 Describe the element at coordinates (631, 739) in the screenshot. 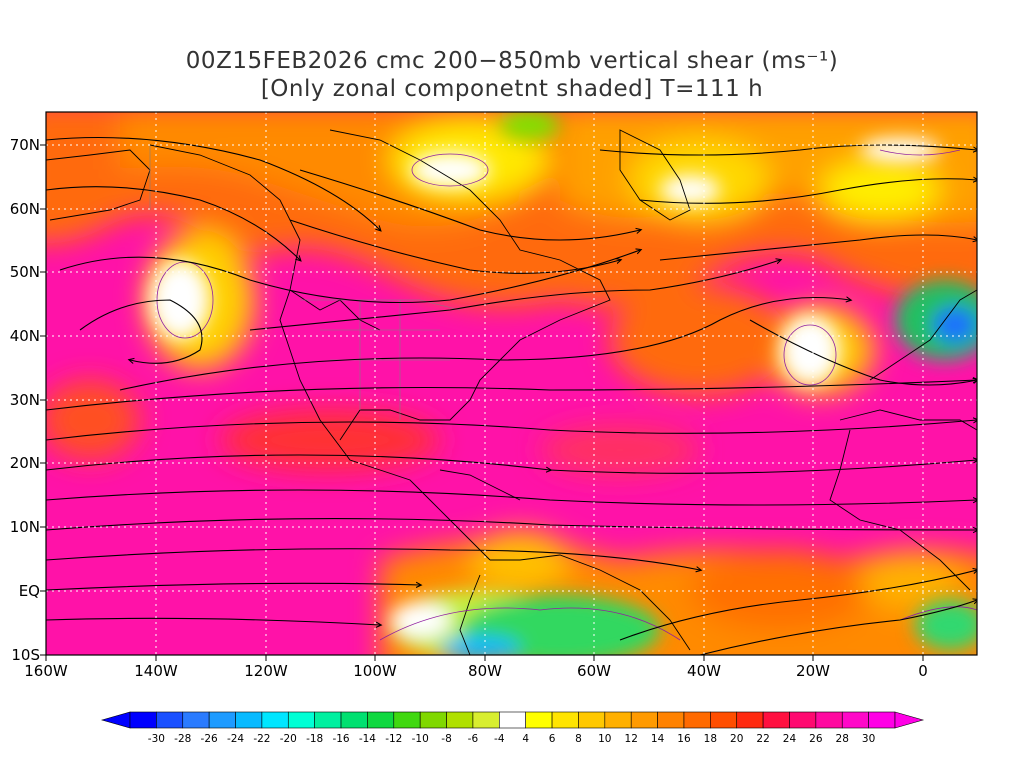

I see `colorbar-label: 12` at that location.